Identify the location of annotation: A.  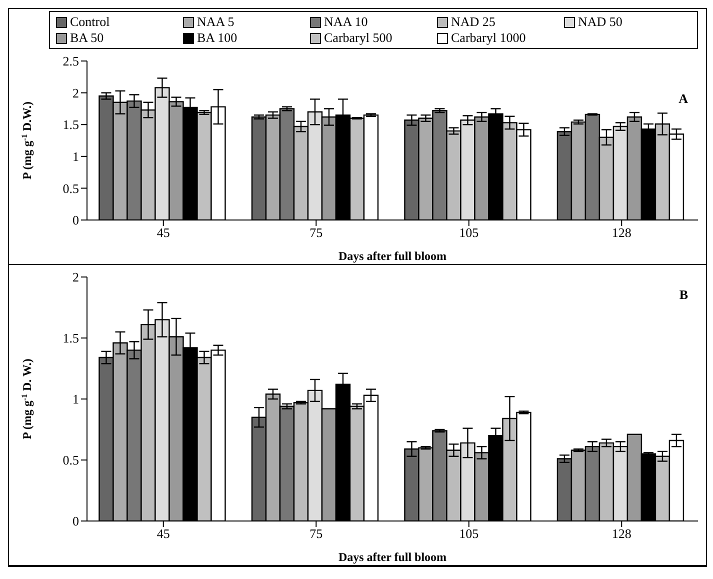
(683, 99).